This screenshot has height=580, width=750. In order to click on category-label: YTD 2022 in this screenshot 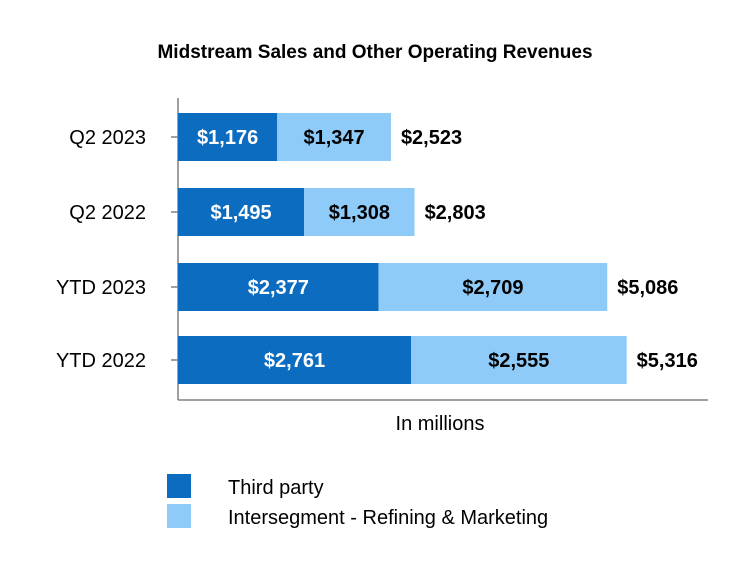, I will do `click(101, 361)`.